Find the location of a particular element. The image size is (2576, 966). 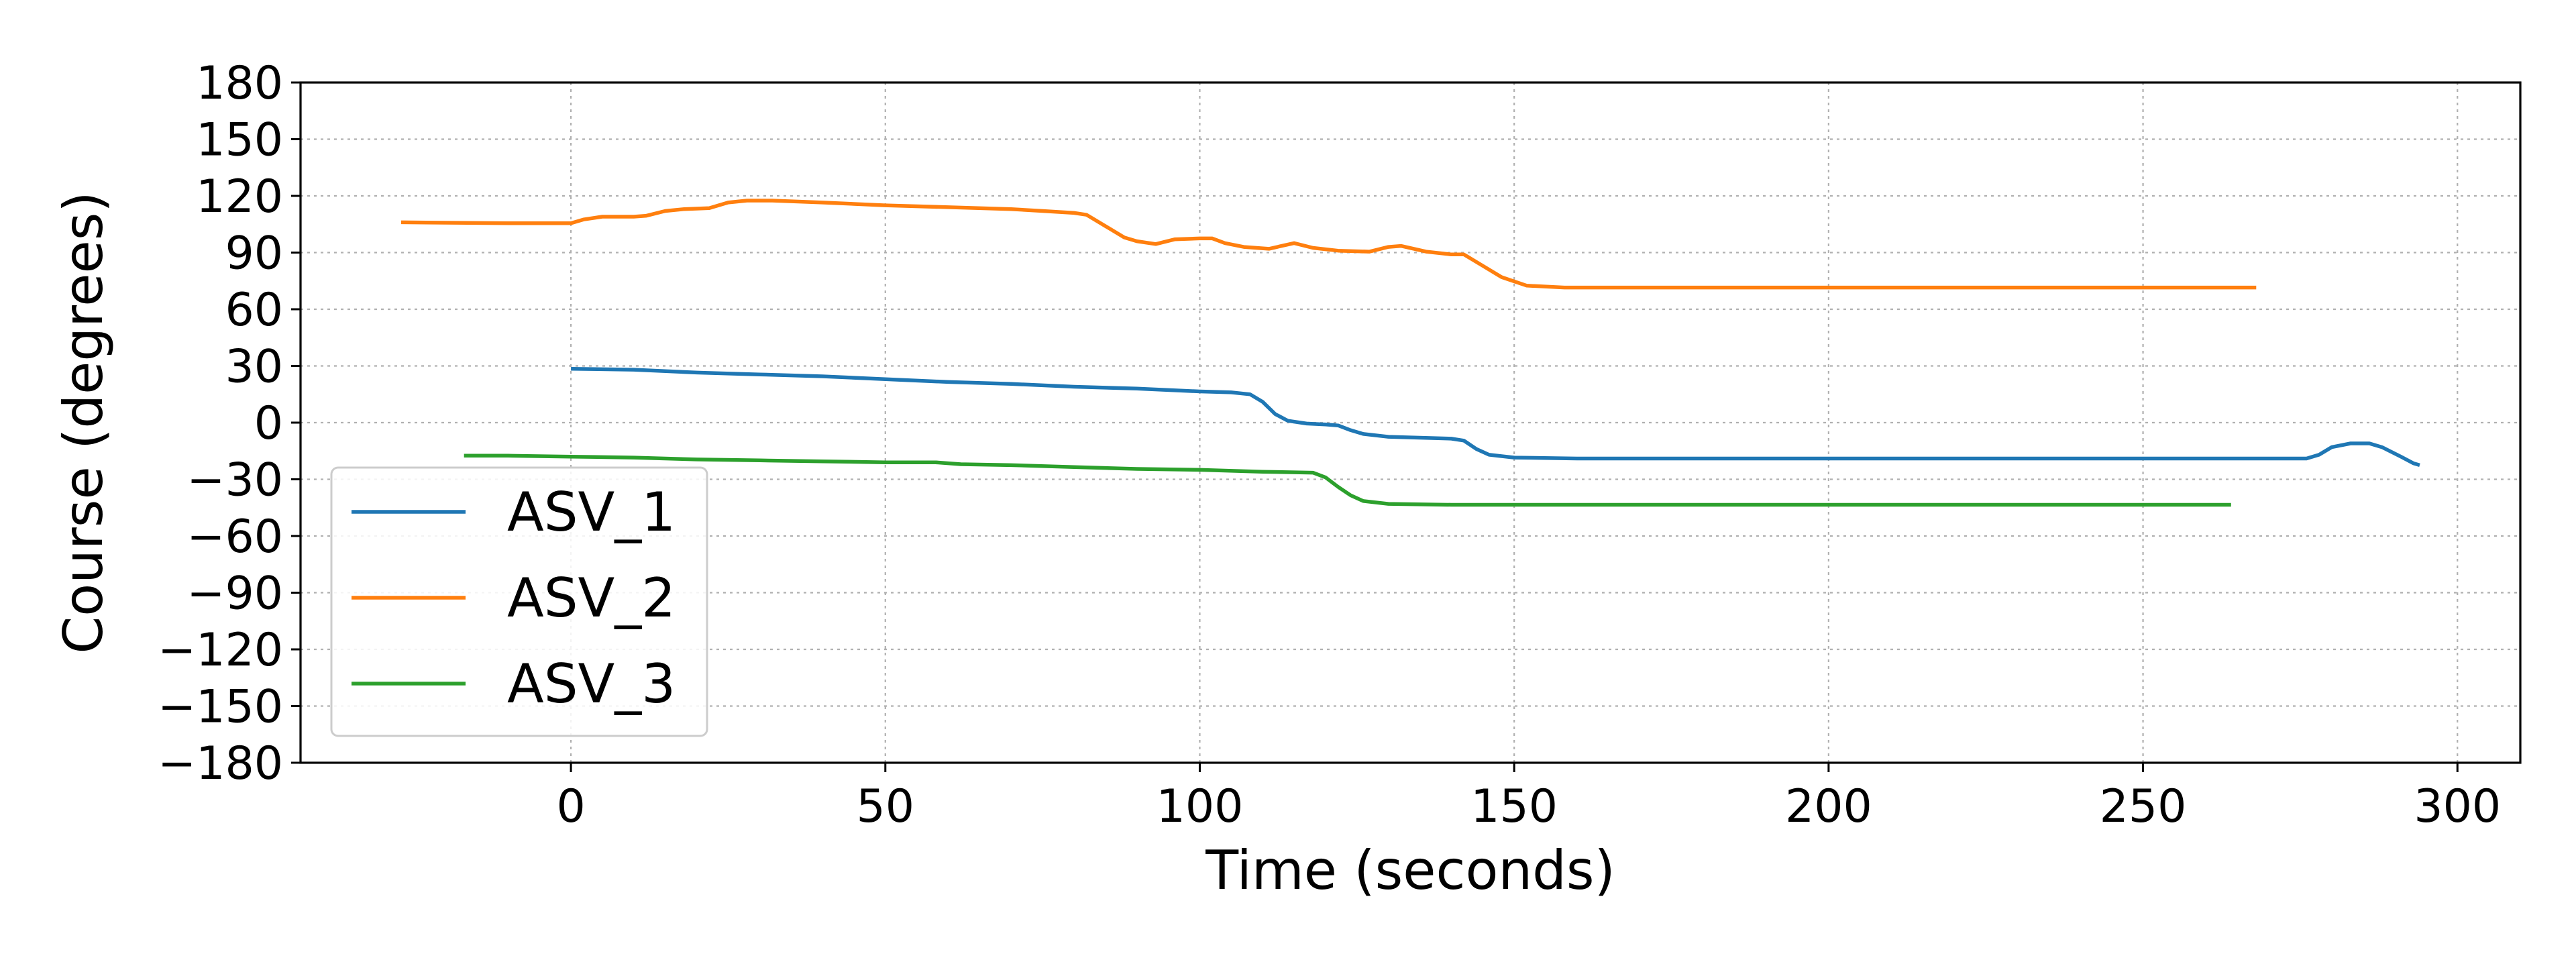

x-tick-label: 100 is located at coordinates (1200, 806).